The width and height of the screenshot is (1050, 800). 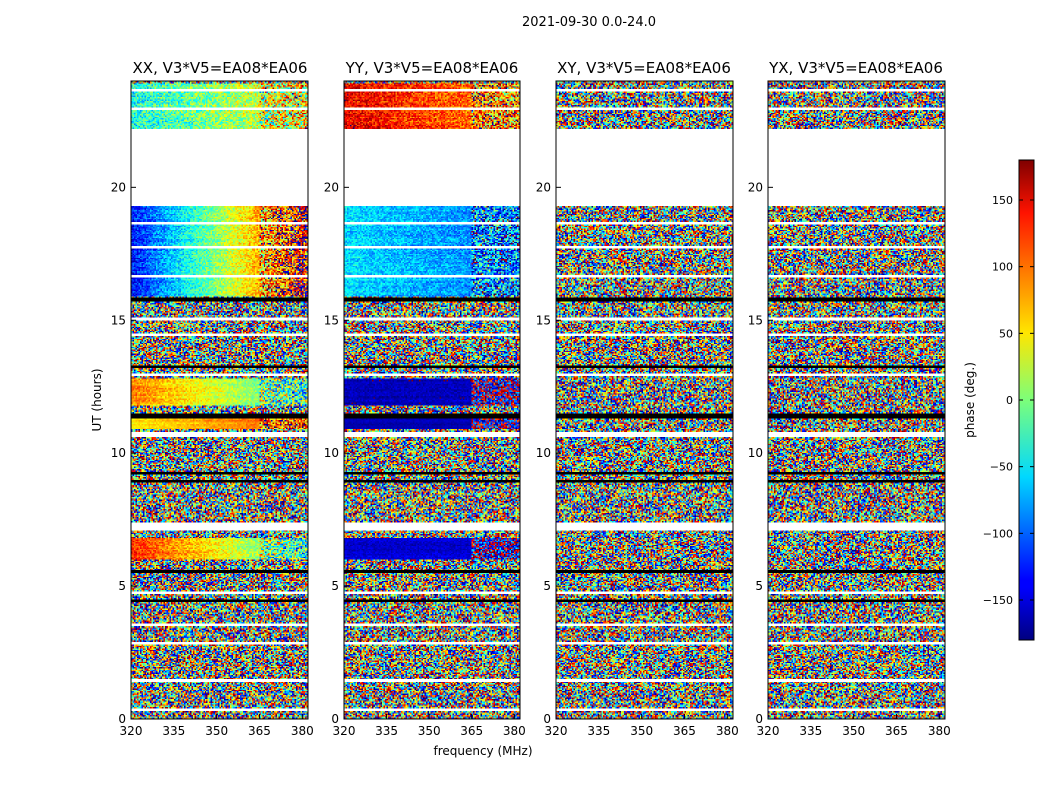 What do you see at coordinates (999, 400) in the screenshot?
I see `colorbar: 150 100 50 0 −50 −100 −150 phase (deg.)` at bounding box center [999, 400].